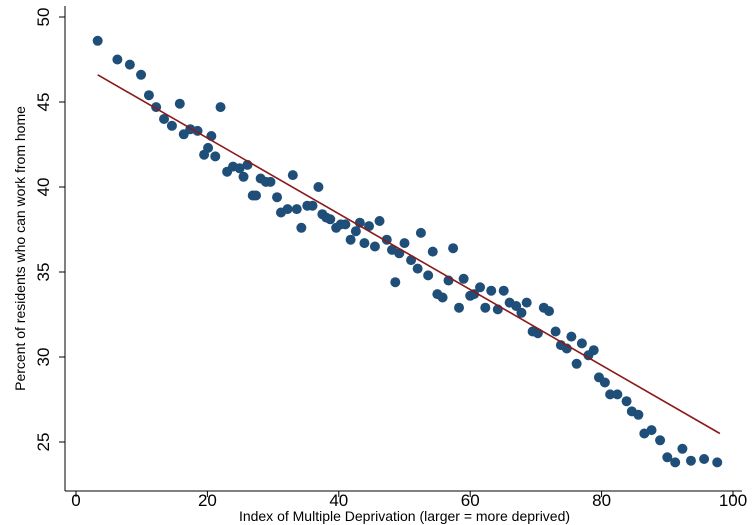 This screenshot has height=525, width=754. I want to click on y-tick-label: 30, so click(43, 357).